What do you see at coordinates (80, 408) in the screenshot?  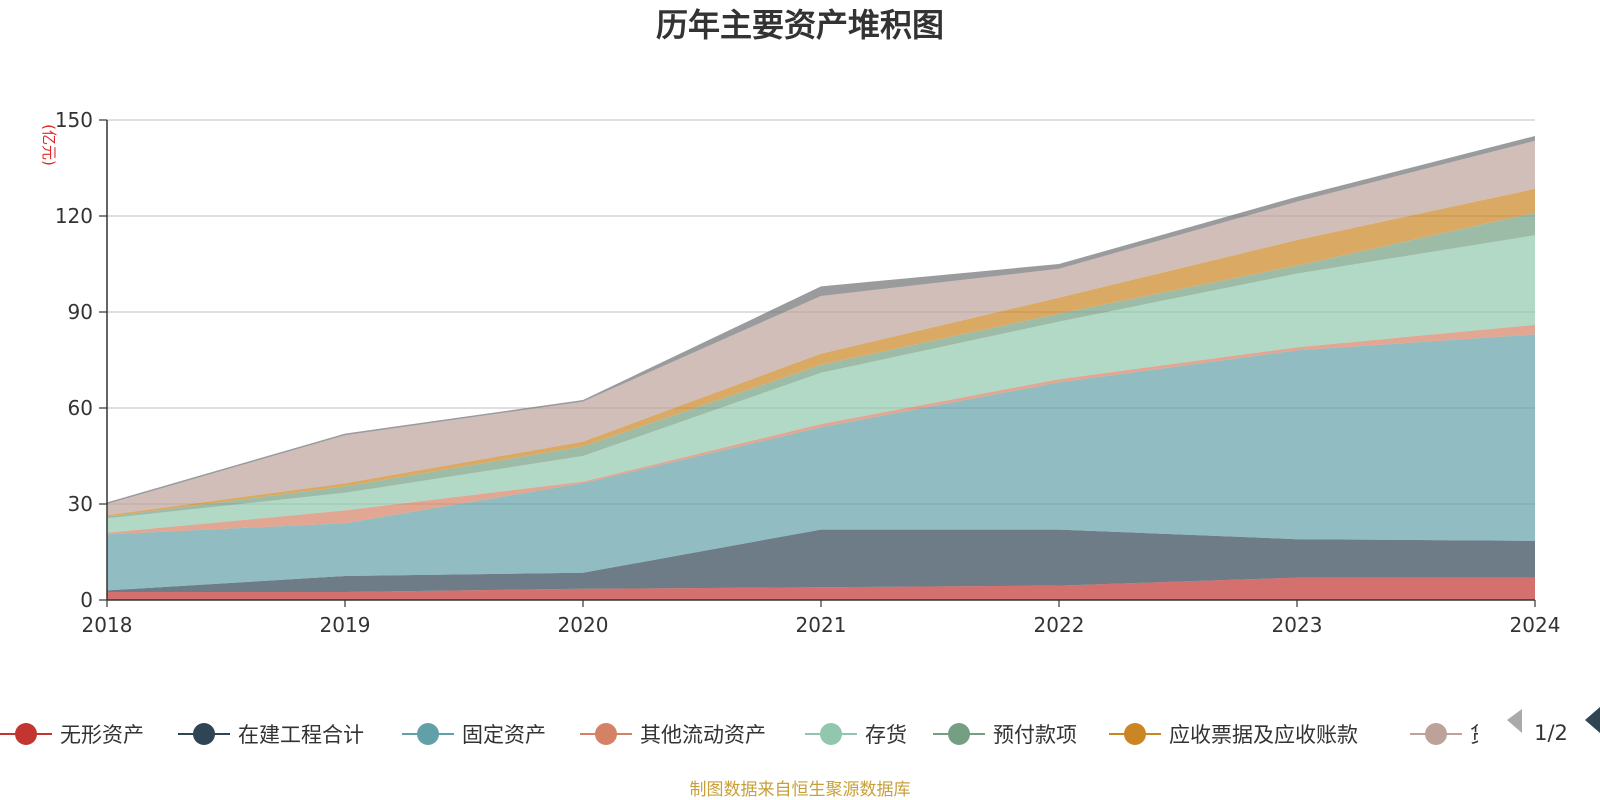 I see `y-tick-label: 60` at bounding box center [80, 408].